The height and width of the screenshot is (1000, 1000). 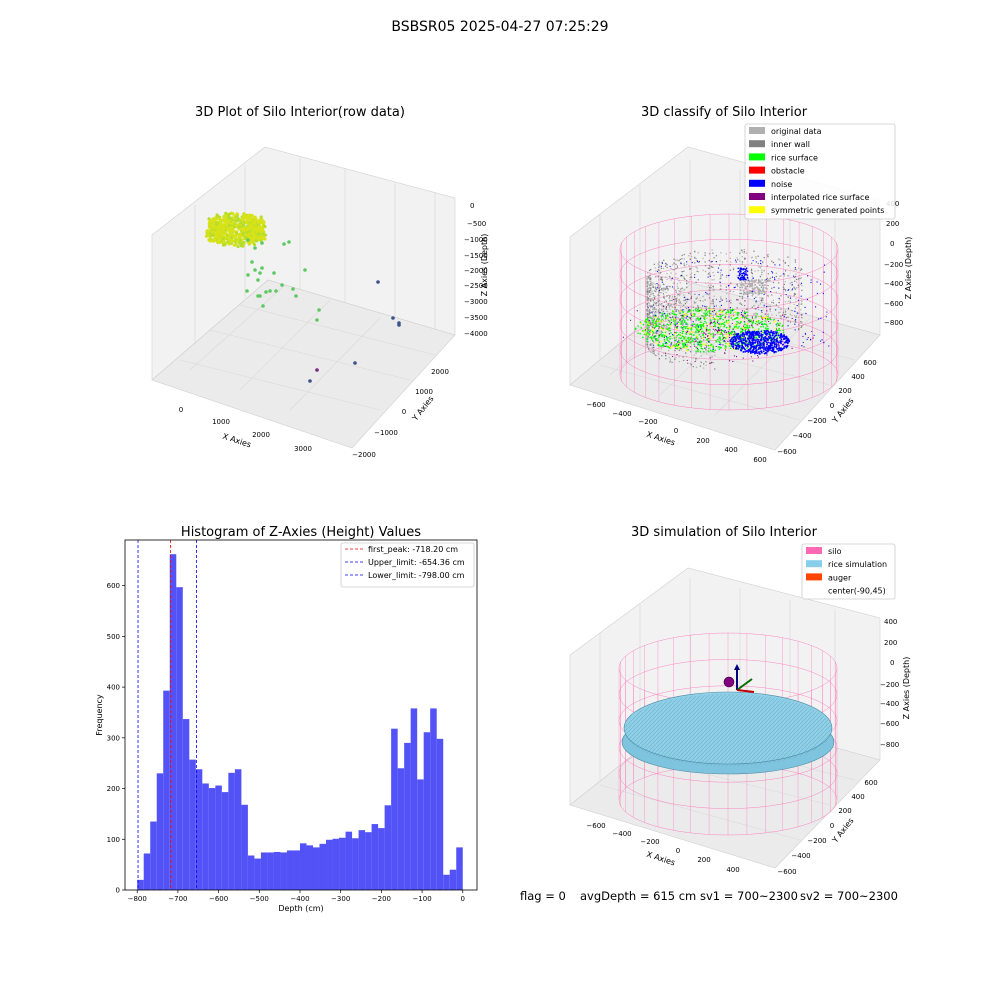 What do you see at coordinates (790, 144) in the screenshot?
I see `legend-label: inner wall` at bounding box center [790, 144].